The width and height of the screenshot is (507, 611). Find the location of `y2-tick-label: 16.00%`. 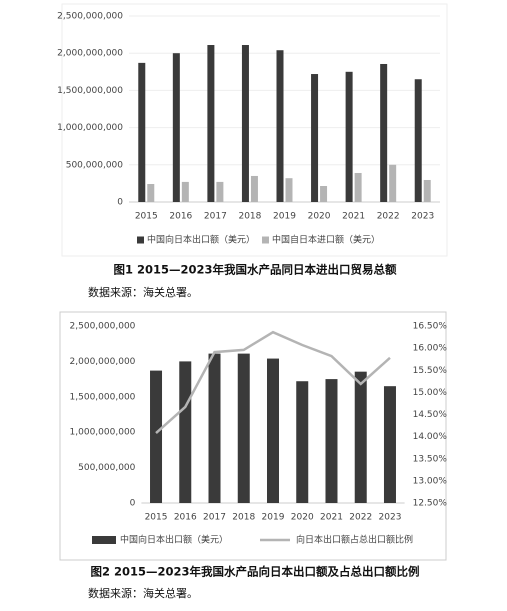

y2-tick-label: 16.00% is located at coordinates (430, 349).